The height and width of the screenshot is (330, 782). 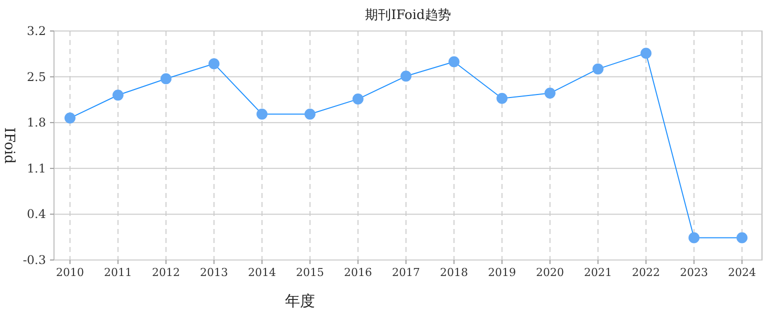 I want to click on y-tick-label: -0.3, so click(x=34, y=260).